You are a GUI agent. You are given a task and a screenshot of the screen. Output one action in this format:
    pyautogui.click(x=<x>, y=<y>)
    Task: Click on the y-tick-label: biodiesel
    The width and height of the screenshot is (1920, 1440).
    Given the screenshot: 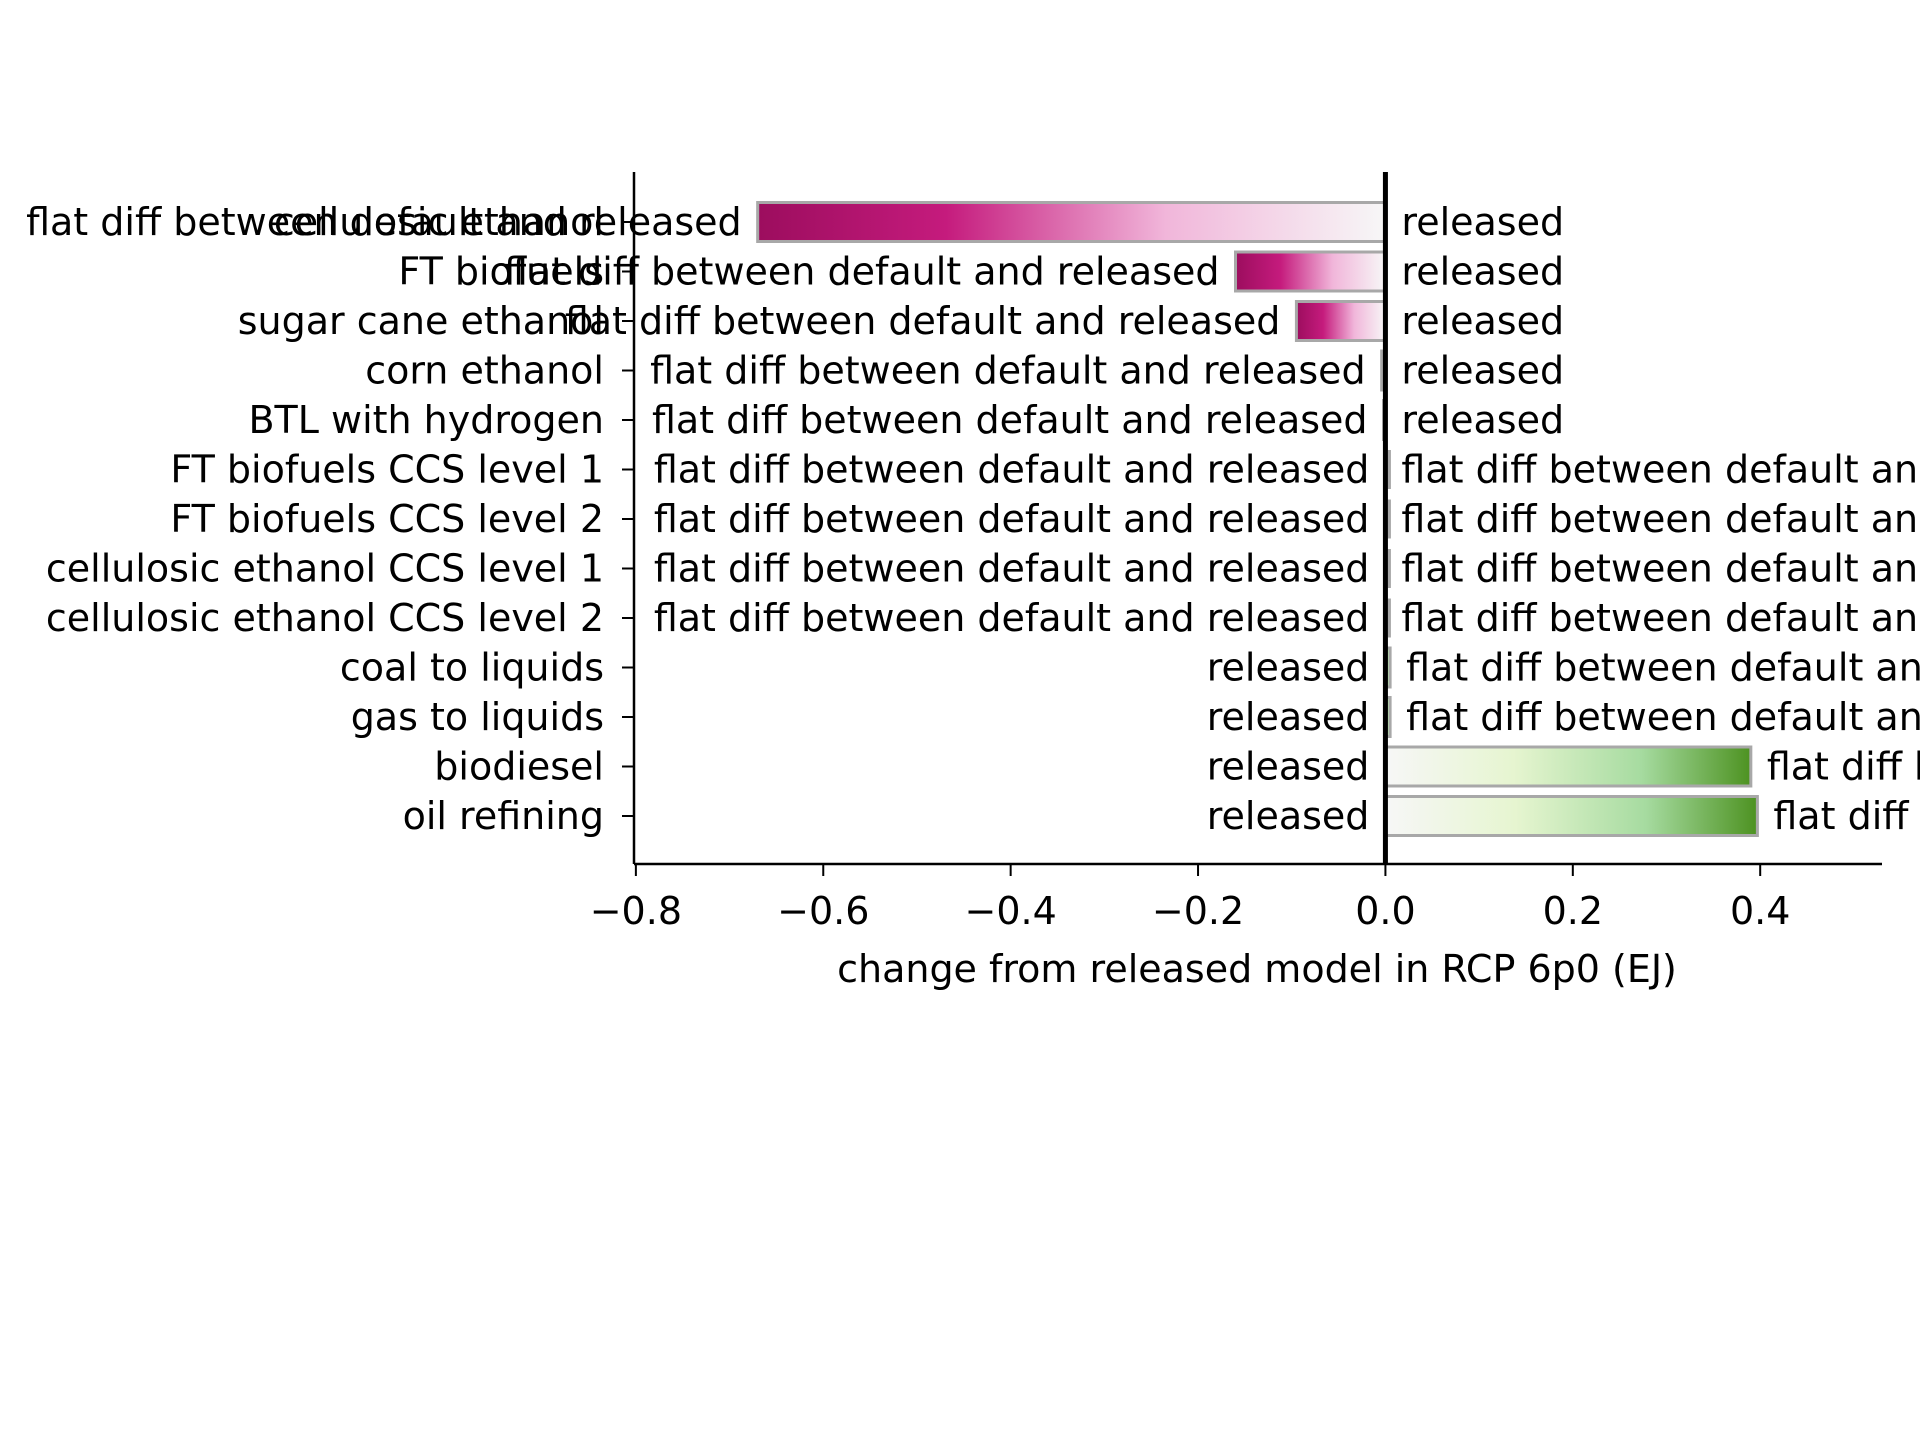 What is the action you would take?
    pyautogui.click(x=519, y=767)
    